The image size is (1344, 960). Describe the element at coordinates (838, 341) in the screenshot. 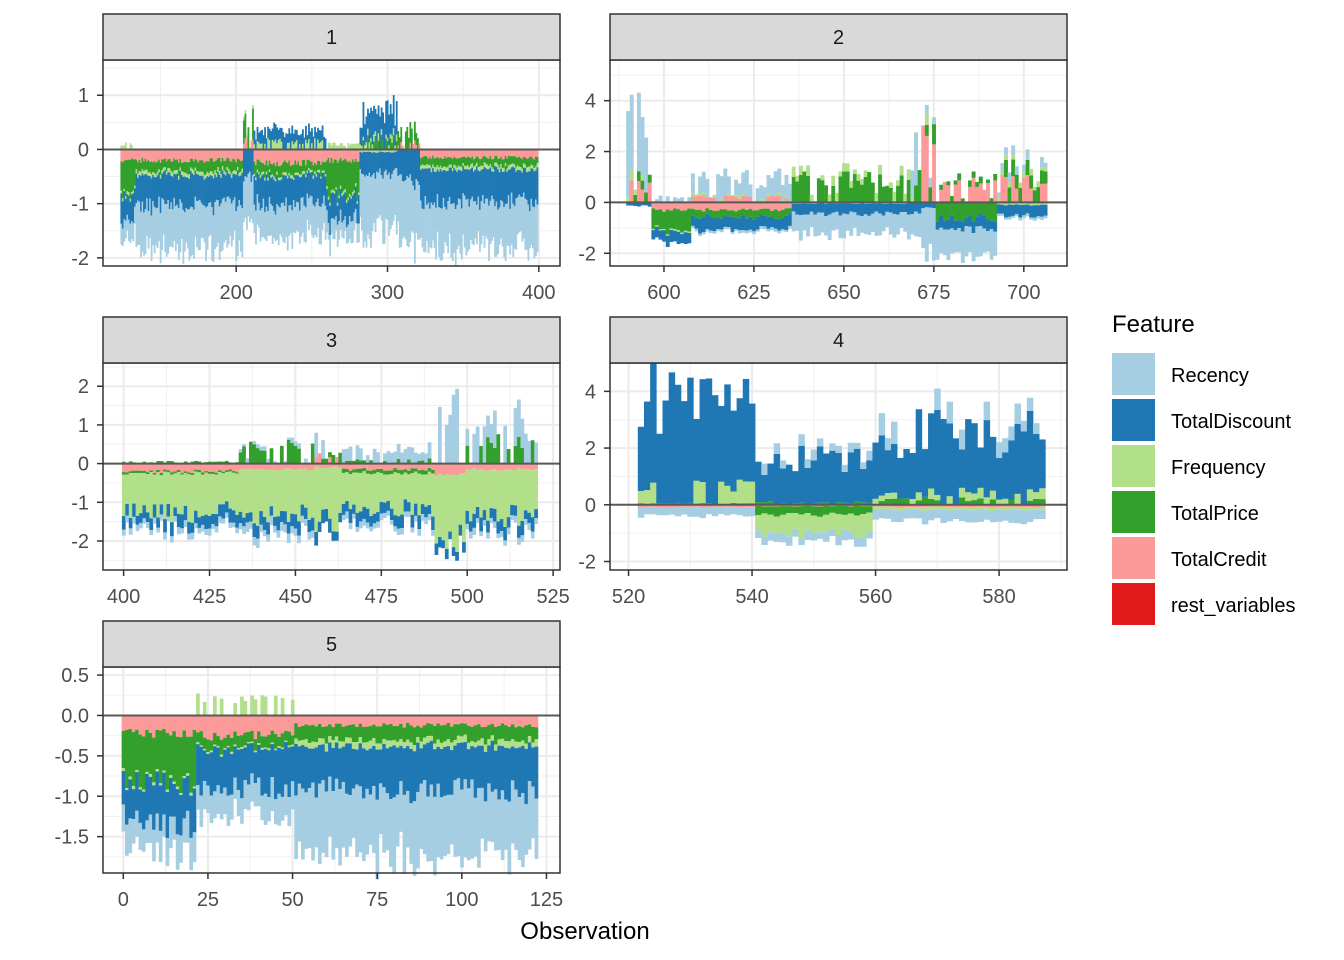

I see `facet-strip-label: 4` at that location.